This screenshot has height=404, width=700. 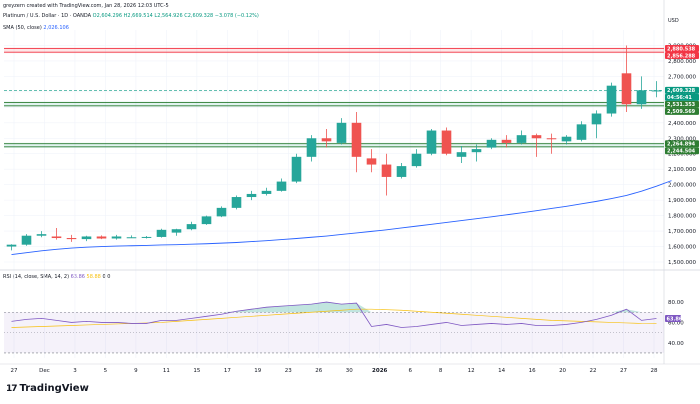 I want to click on tv-logo-text: TradingView, so click(x=54, y=388).